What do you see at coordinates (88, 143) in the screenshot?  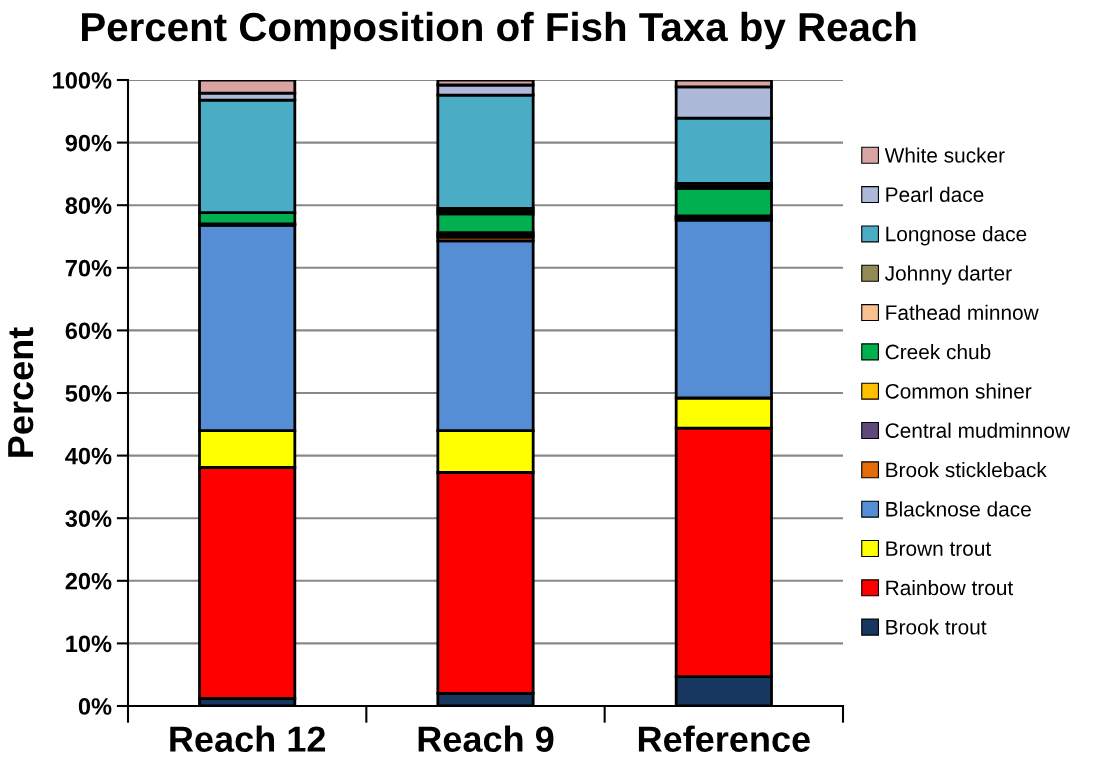 I see `y-tick-label: 90%` at bounding box center [88, 143].